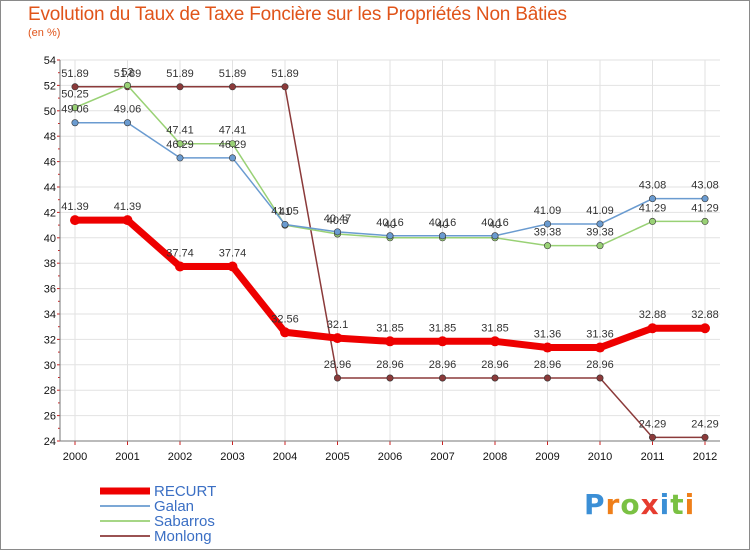 The width and height of the screenshot is (750, 550). Describe the element at coordinates (232, 457) in the screenshot. I see `x-tick-label: 2003` at that location.